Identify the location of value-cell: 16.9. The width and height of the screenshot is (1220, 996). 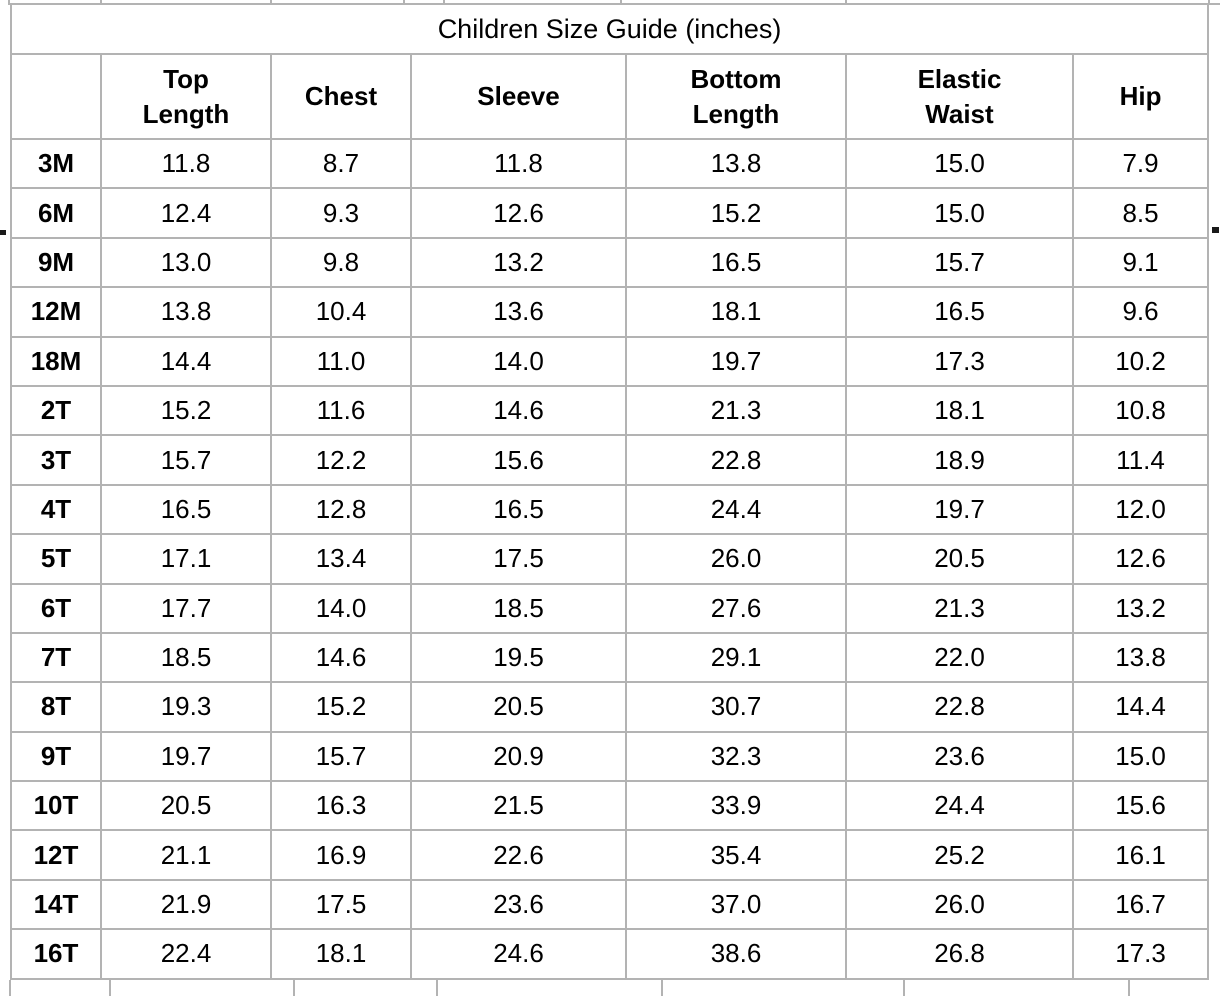
(341, 855).